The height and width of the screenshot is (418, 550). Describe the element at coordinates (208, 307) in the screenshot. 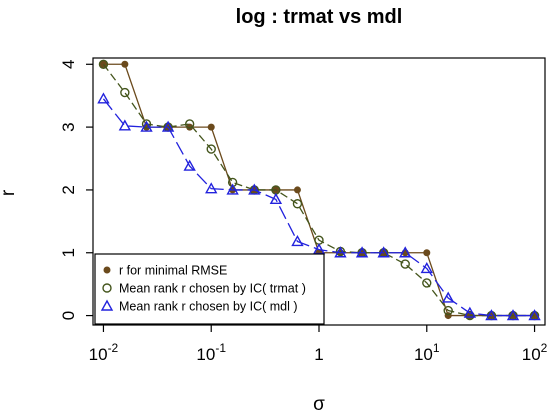

I see `legend-label-2: Mean rank r chosen by IC( mdl )` at that location.